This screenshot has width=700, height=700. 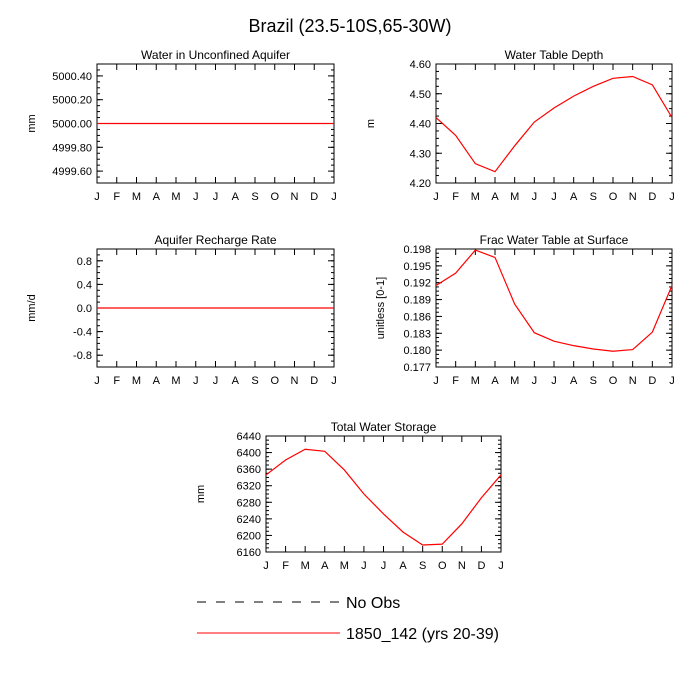 I want to click on y-tick-label: 6280, so click(x=249, y=503).